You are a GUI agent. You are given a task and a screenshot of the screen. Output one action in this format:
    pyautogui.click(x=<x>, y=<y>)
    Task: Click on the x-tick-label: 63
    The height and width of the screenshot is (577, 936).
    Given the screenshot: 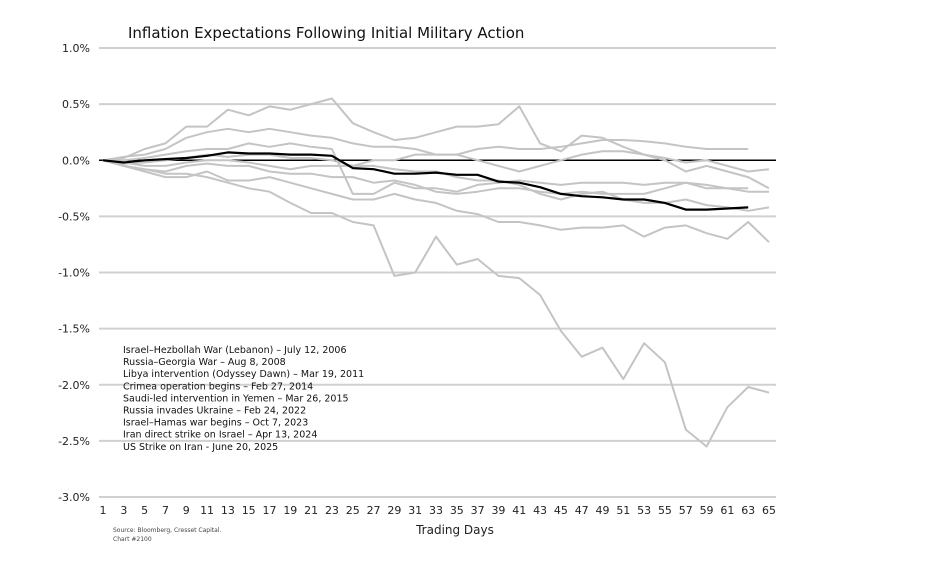 What is the action you would take?
    pyautogui.click(x=748, y=510)
    